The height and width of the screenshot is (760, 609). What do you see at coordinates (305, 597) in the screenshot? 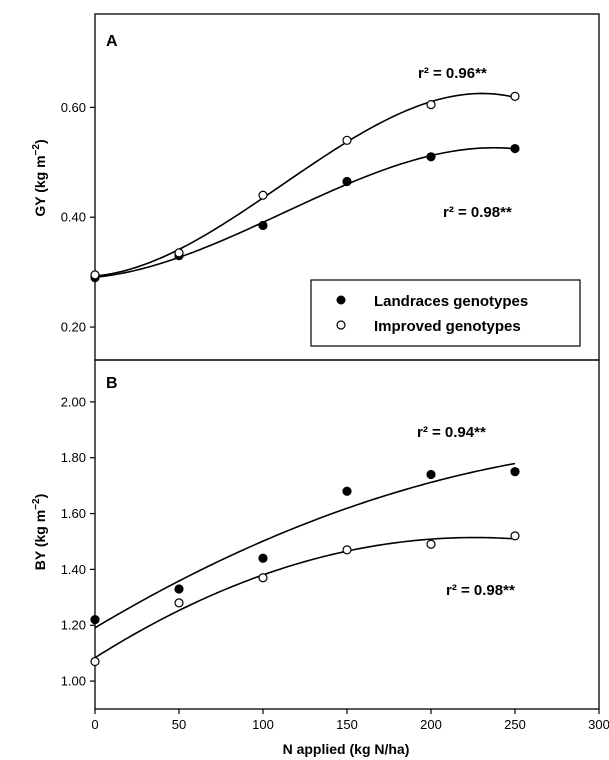
I see `fit-curve-improved` at bounding box center [305, 597].